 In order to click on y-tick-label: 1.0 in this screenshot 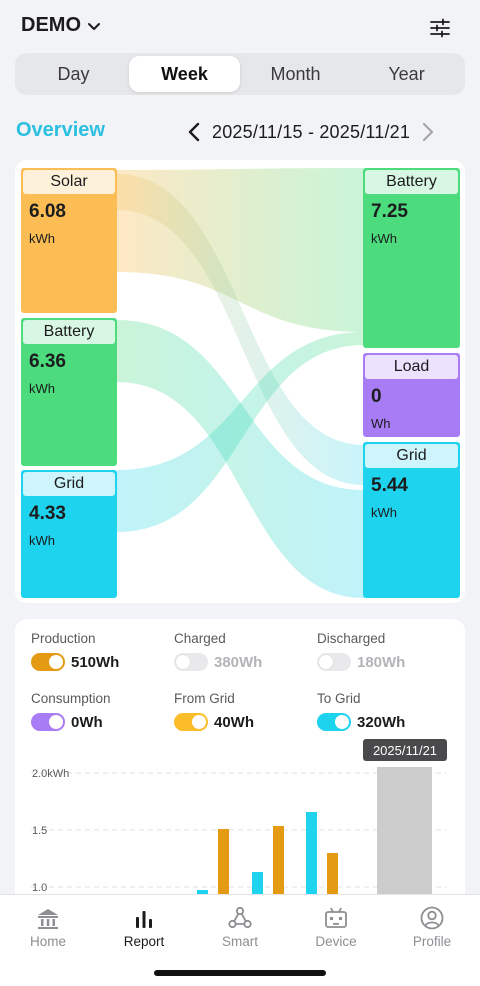, I will do `click(39, 888)`.